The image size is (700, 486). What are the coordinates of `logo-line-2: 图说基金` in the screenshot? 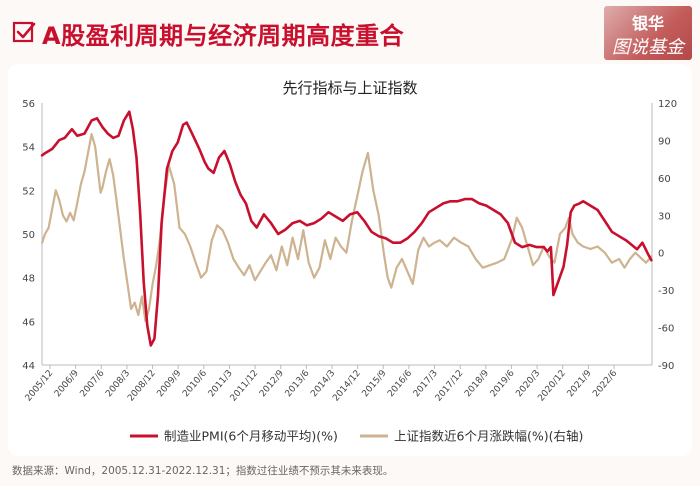 It's located at (648, 47).